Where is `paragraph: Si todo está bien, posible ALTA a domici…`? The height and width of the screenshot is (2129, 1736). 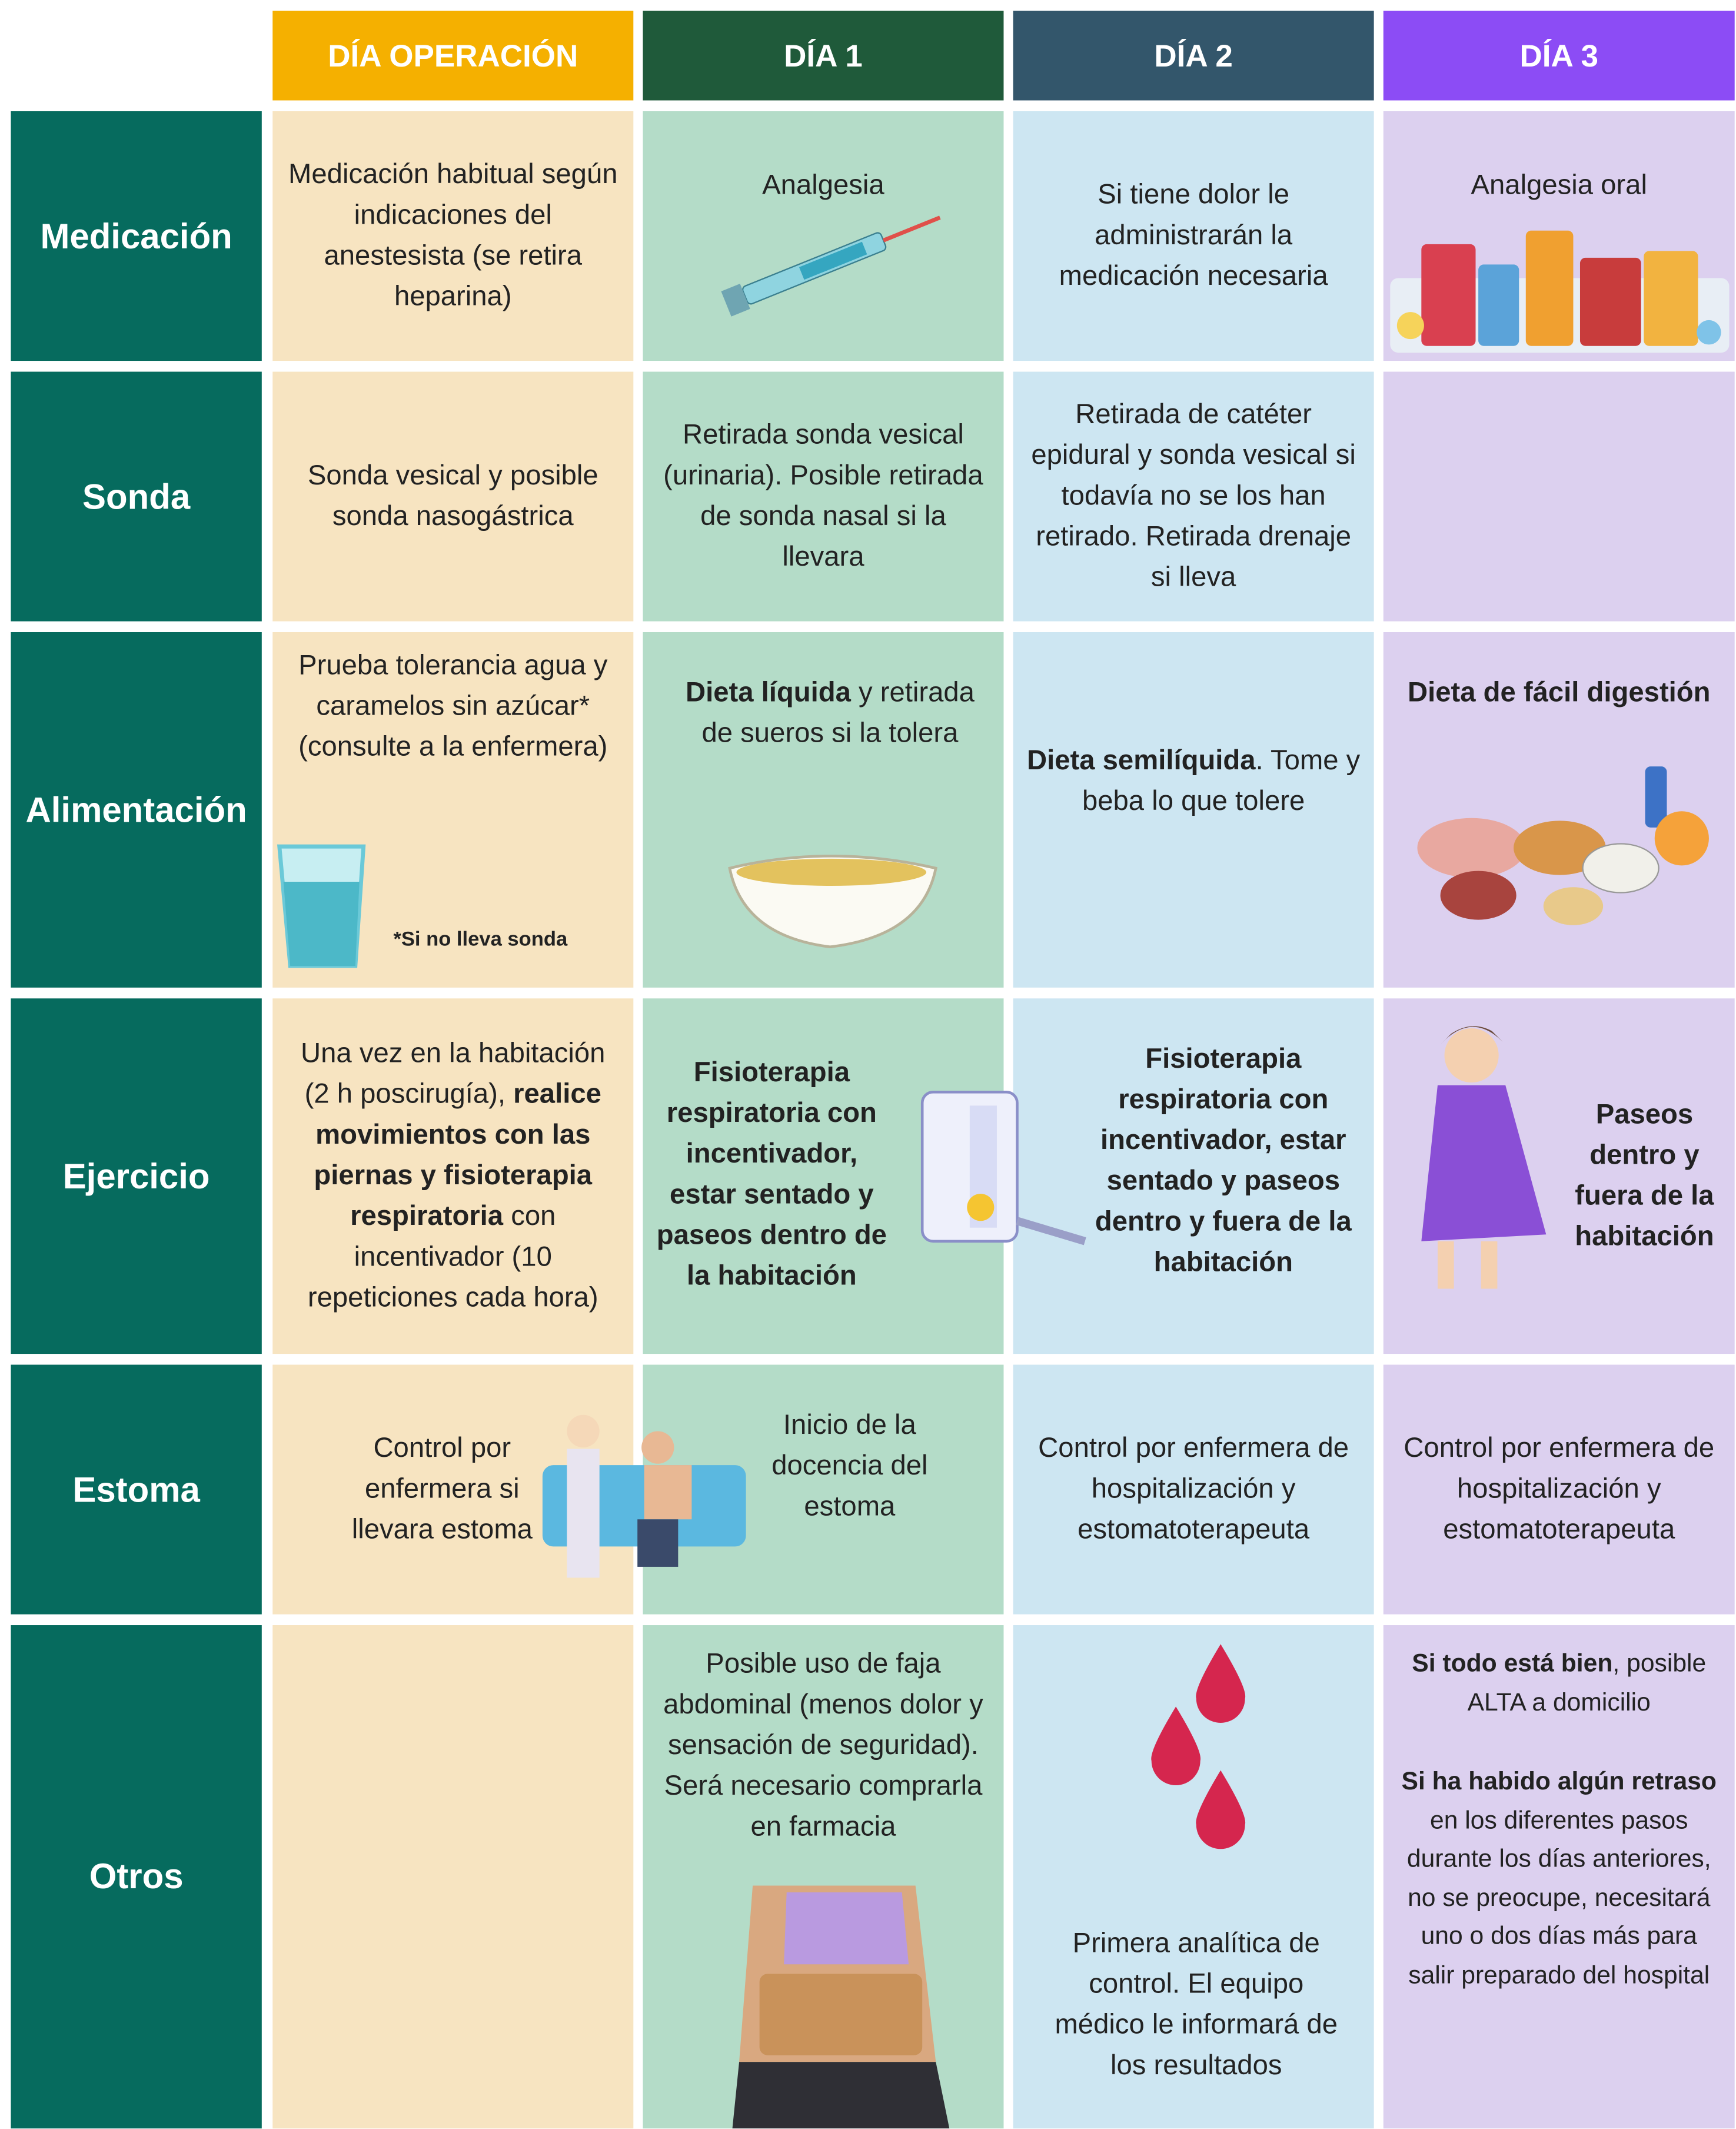 paragraph: Si todo está bien, posible ALTA a domici… is located at coordinates (1559, 1683).